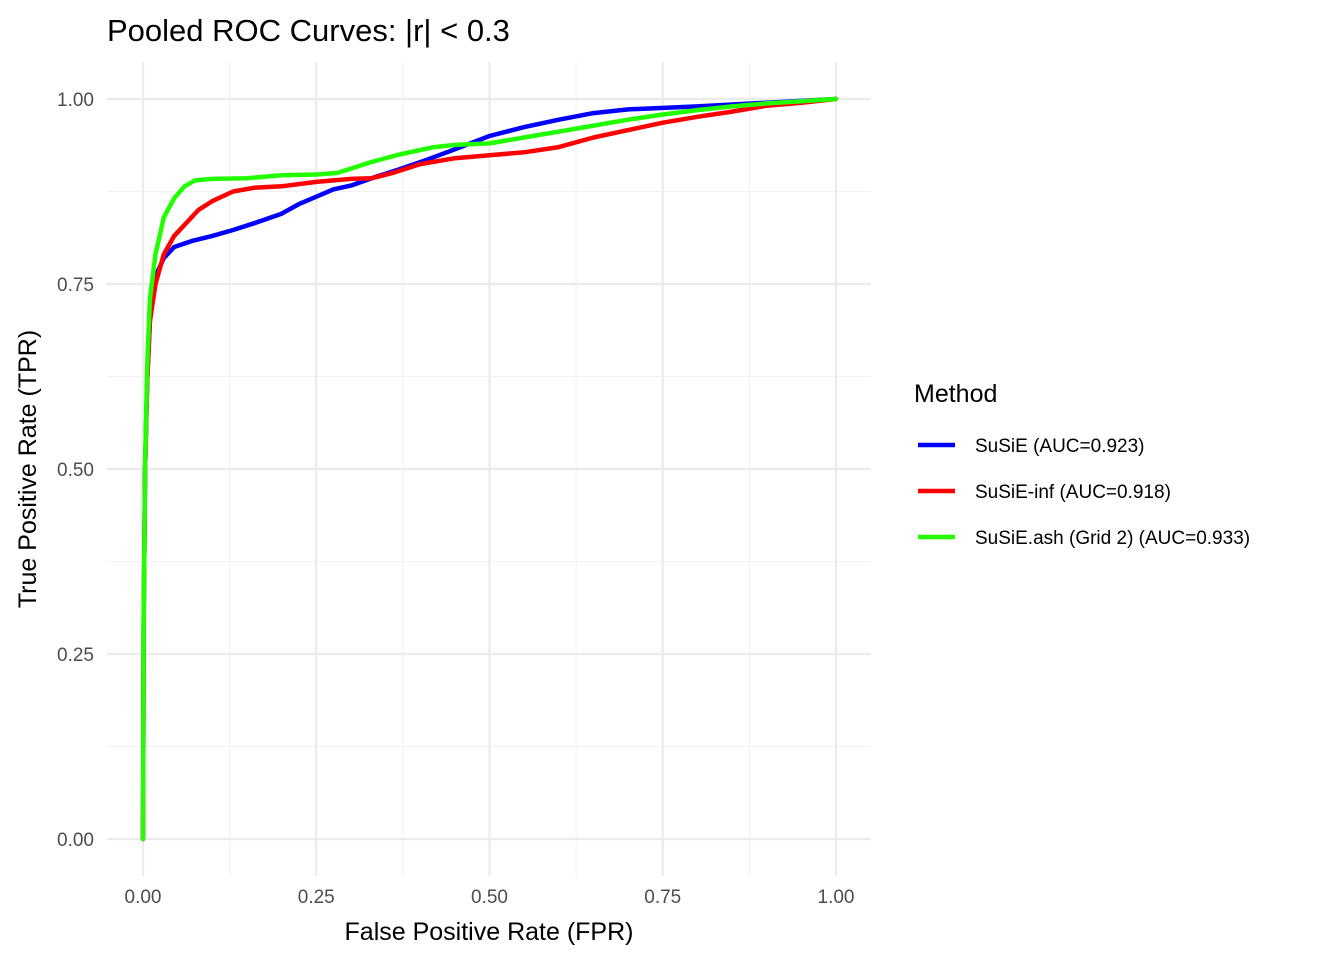 This screenshot has height=960, width=1344. I want to click on y-tick-label: 0.75, so click(75, 285).